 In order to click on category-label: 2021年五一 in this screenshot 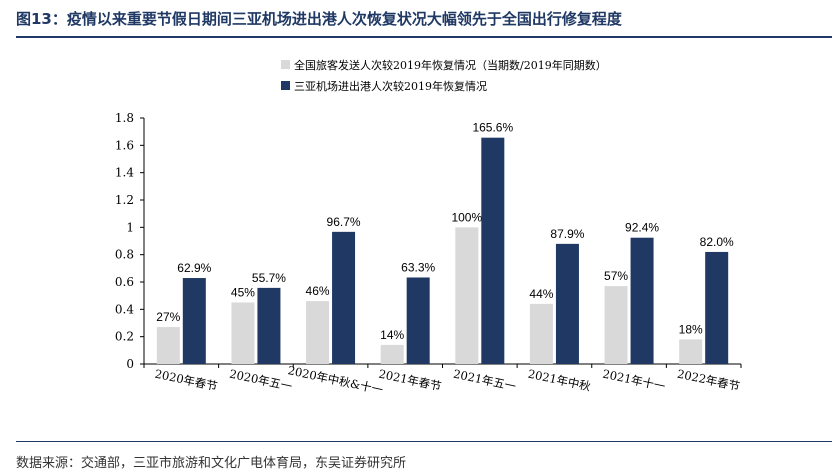, I will do `click(485, 380)`.